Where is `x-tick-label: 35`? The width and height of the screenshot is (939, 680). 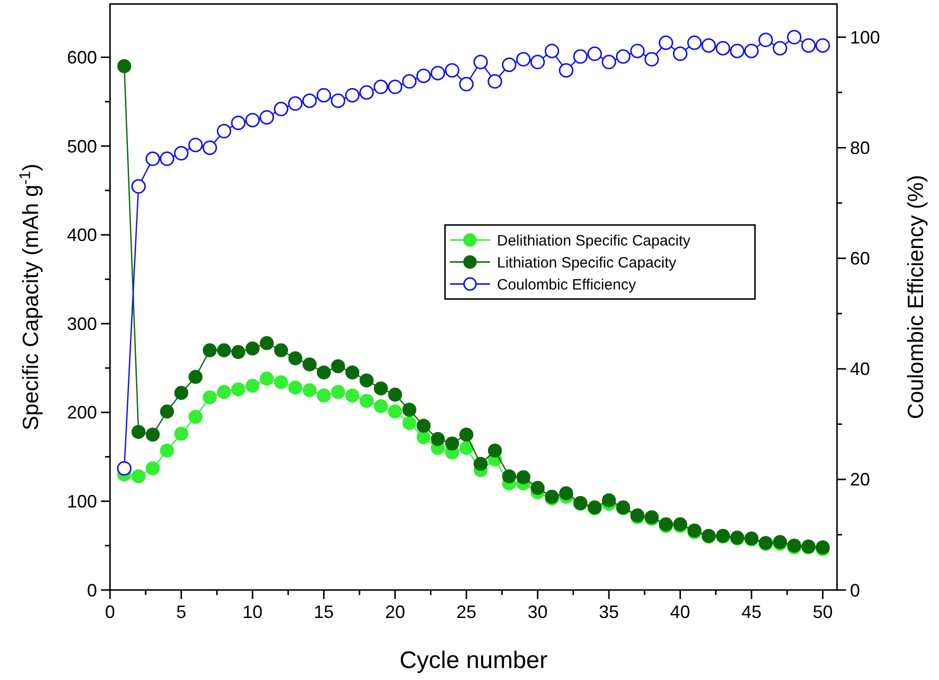
x-tick-label: 35 is located at coordinates (608, 612).